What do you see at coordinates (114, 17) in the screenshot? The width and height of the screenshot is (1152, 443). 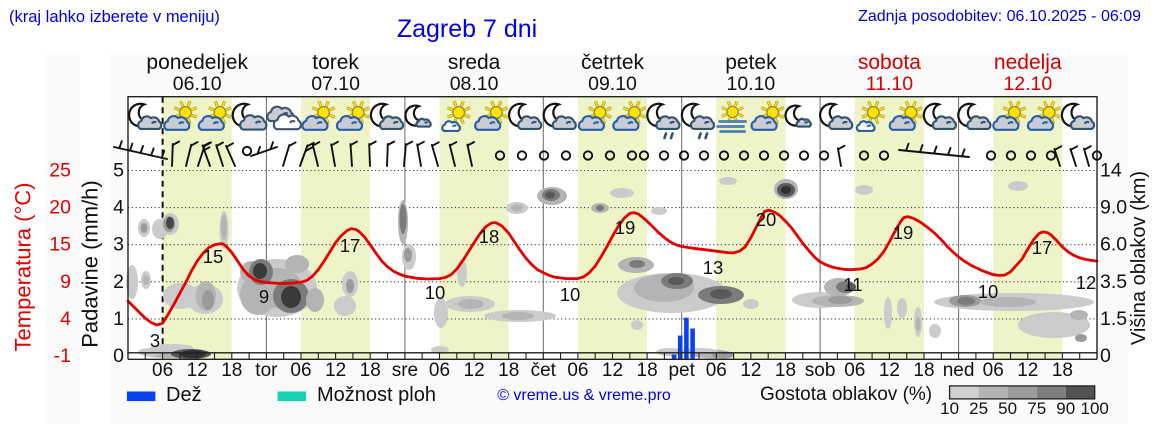 I see `svg-text: (kraj lahko izberete v meniju)` at bounding box center [114, 17].